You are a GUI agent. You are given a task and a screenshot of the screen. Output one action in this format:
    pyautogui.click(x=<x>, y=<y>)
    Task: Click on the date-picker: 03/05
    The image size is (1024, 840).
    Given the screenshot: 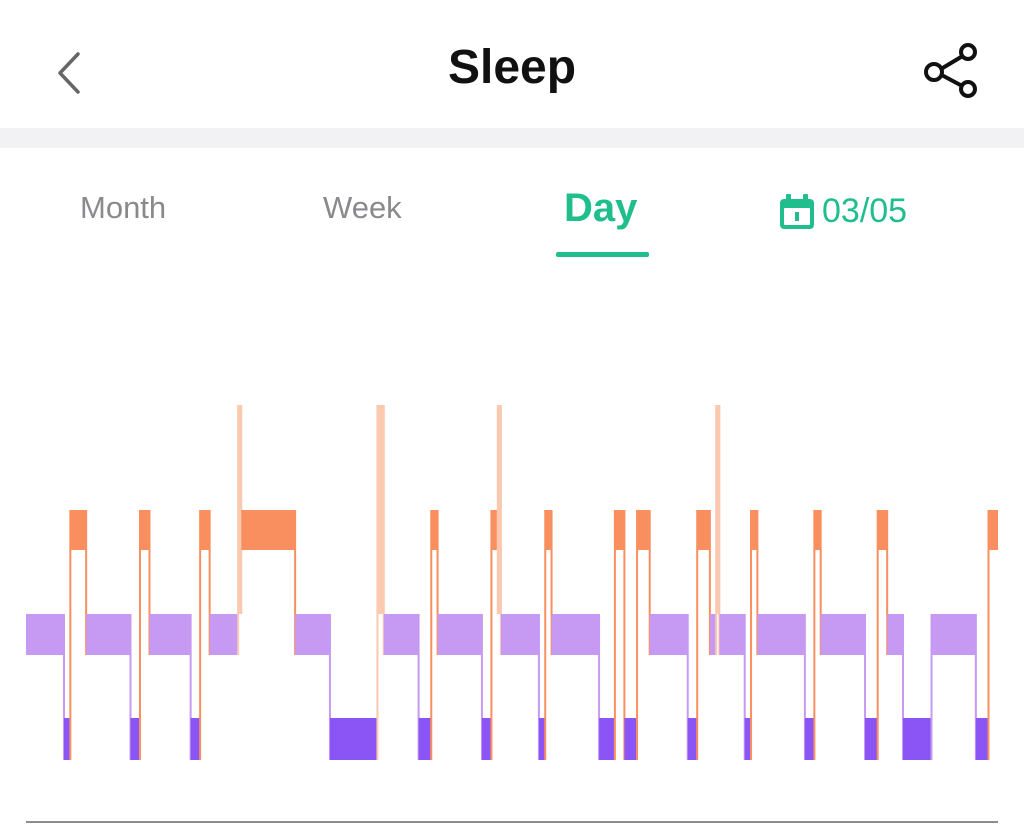 What is the action you would take?
    pyautogui.click(x=842, y=211)
    